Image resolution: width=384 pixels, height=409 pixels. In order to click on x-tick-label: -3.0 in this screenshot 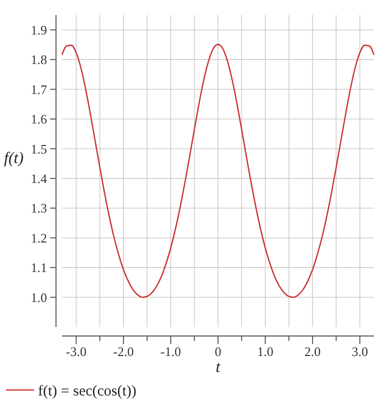, I will do `click(76, 351)`.